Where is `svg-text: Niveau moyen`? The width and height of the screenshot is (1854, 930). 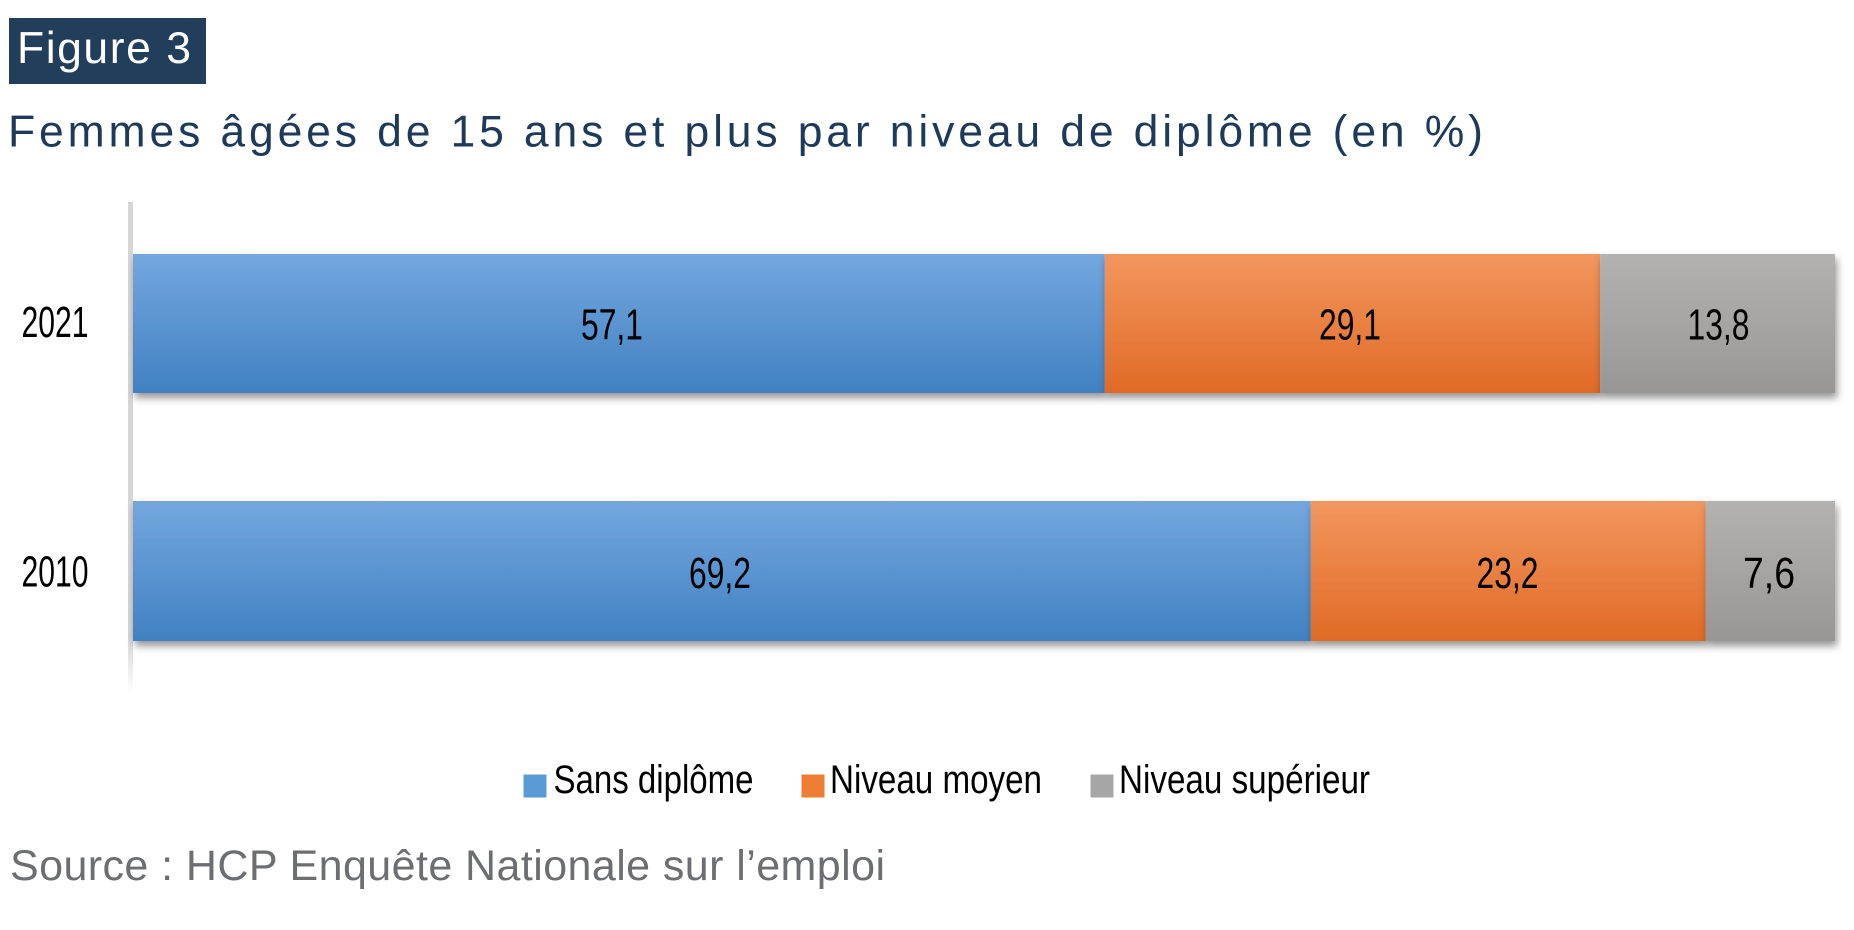
svg-text: Niveau moyen is located at coordinates (936, 780).